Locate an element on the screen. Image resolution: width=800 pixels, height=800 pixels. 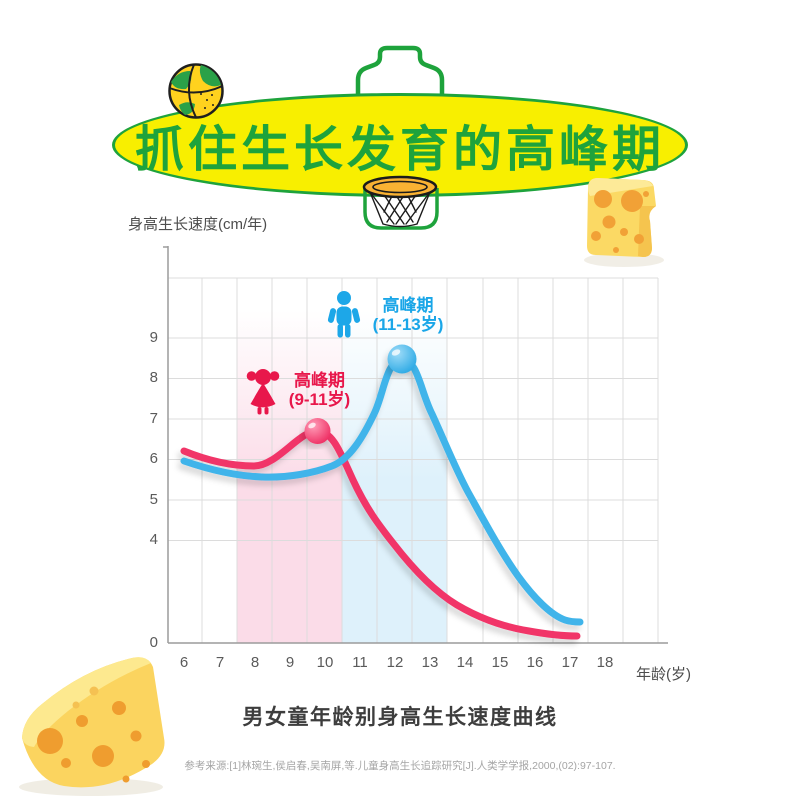
x-tick: 11 is located at coordinates (360, 662).